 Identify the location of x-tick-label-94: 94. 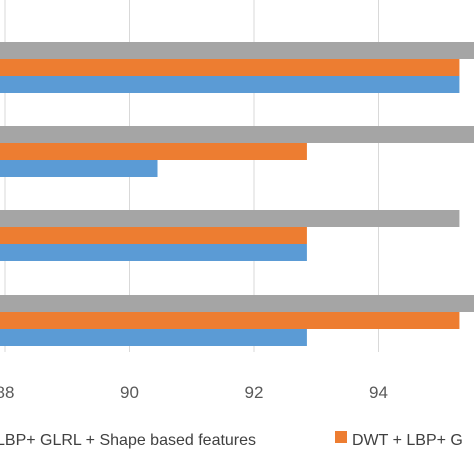
(378, 392).